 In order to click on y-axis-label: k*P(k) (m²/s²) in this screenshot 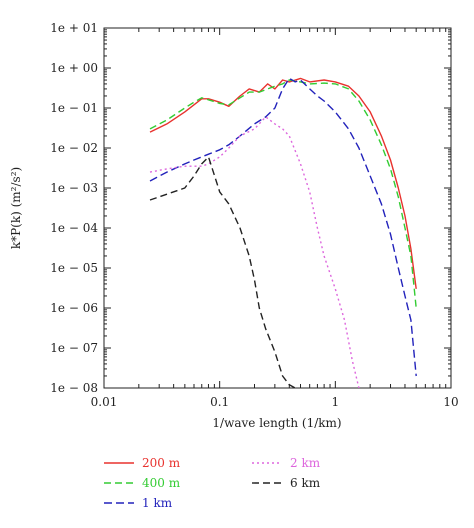, I will do `click(16, 208)`.